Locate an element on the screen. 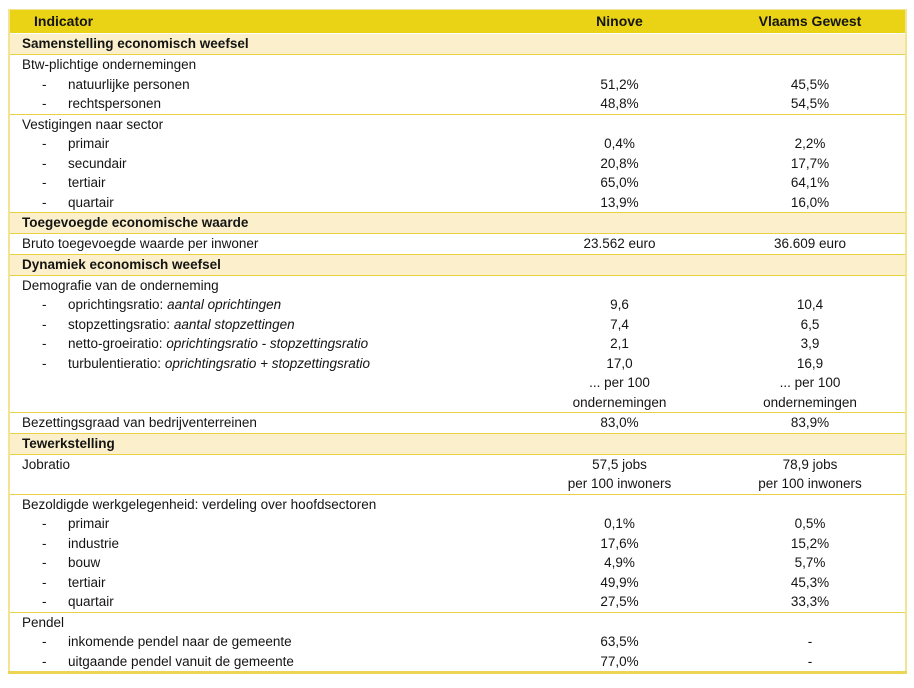 This screenshot has width=914, height=688. row-label: - rechtspersonen is located at coordinates (266, 104).